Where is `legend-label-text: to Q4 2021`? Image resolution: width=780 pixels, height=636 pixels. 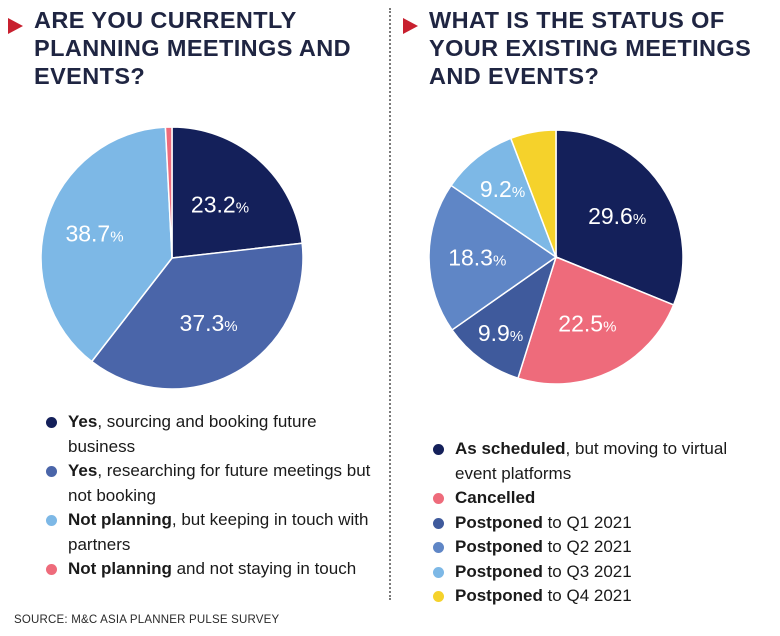 legend-label-text: to Q4 2021 is located at coordinates (587, 595).